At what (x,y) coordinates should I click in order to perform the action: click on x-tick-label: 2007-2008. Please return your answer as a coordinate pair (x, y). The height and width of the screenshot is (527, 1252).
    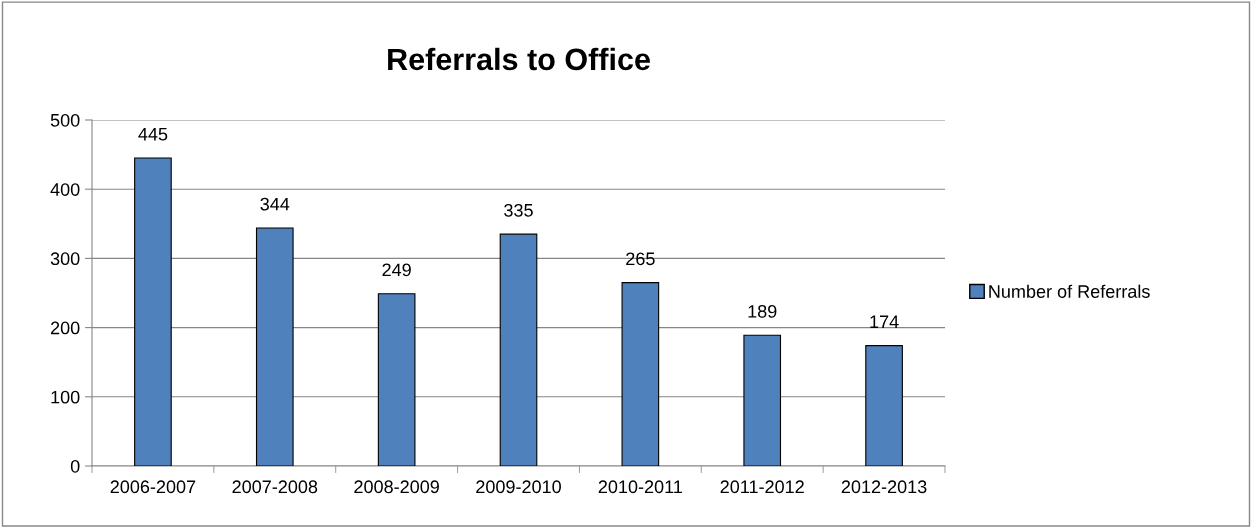
    Looking at the image, I should click on (275, 487).